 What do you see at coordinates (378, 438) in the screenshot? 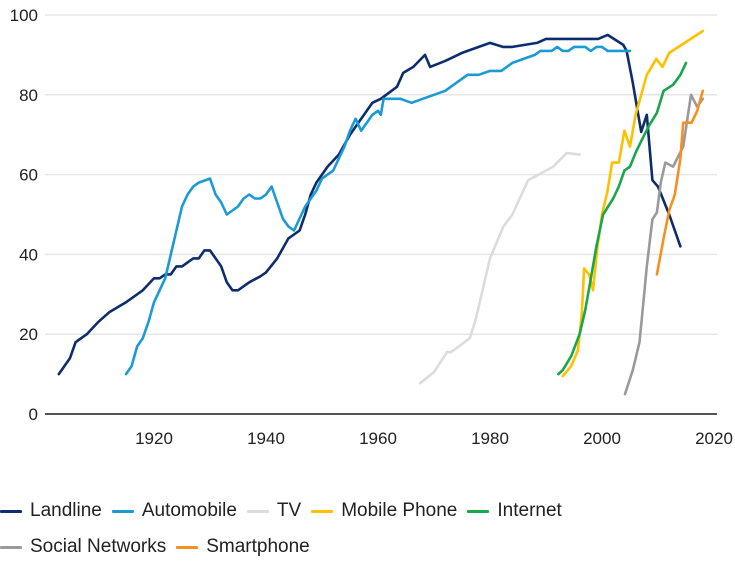
I see `x-tick-label: 1960` at bounding box center [378, 438].